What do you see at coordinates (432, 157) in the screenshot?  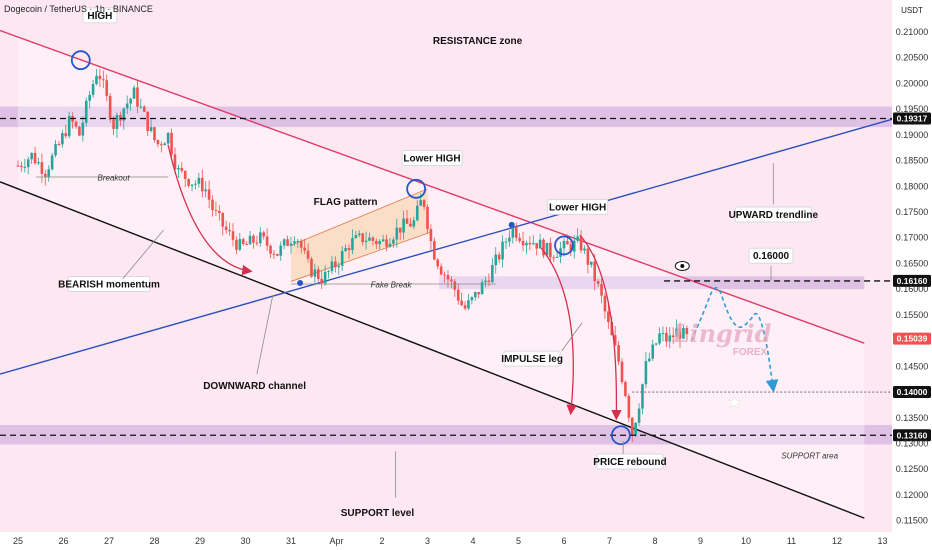 I see `label-lower-high-1-box` at bounding box center [432, 157].